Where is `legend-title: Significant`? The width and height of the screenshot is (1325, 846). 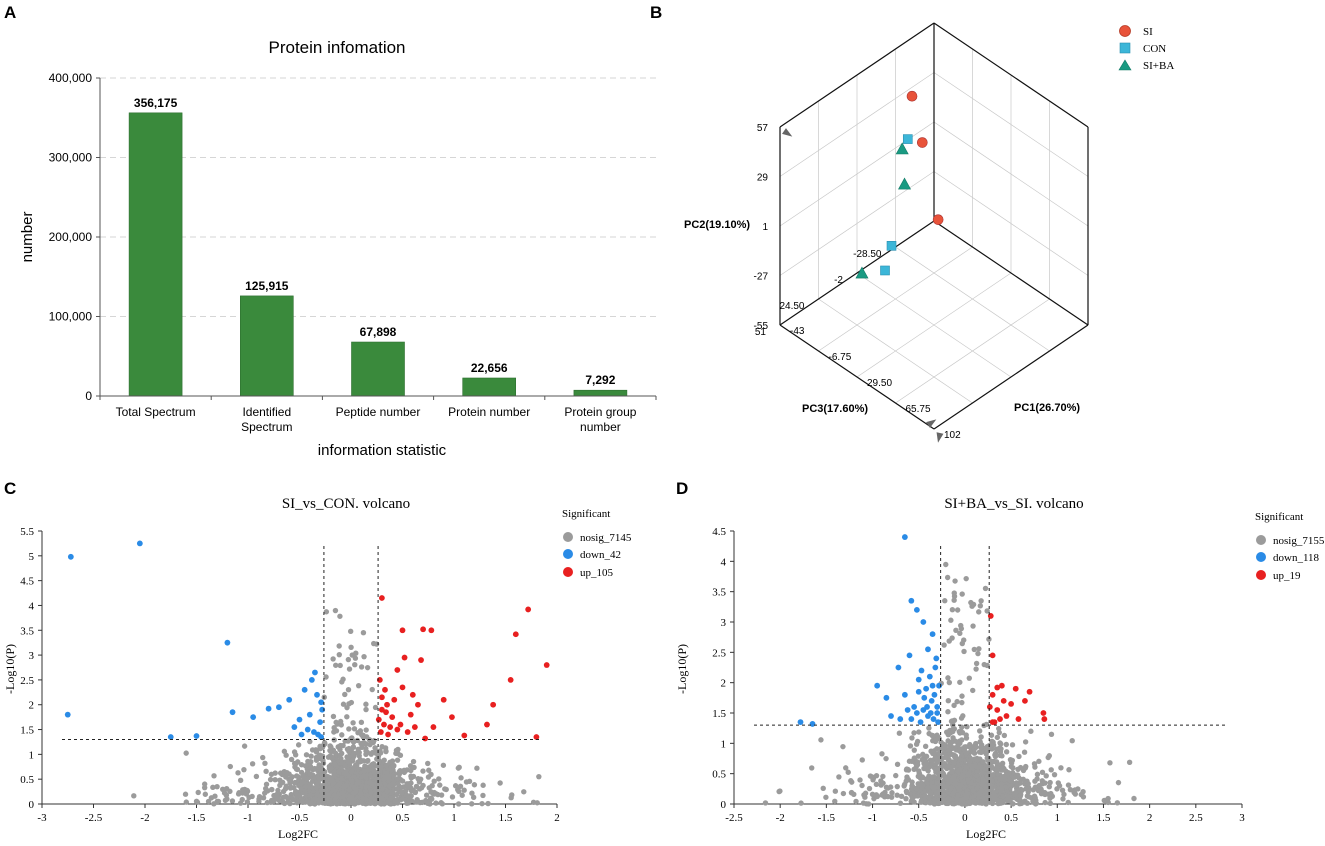
legend-title: Significant is located at coordinates (586, 514).